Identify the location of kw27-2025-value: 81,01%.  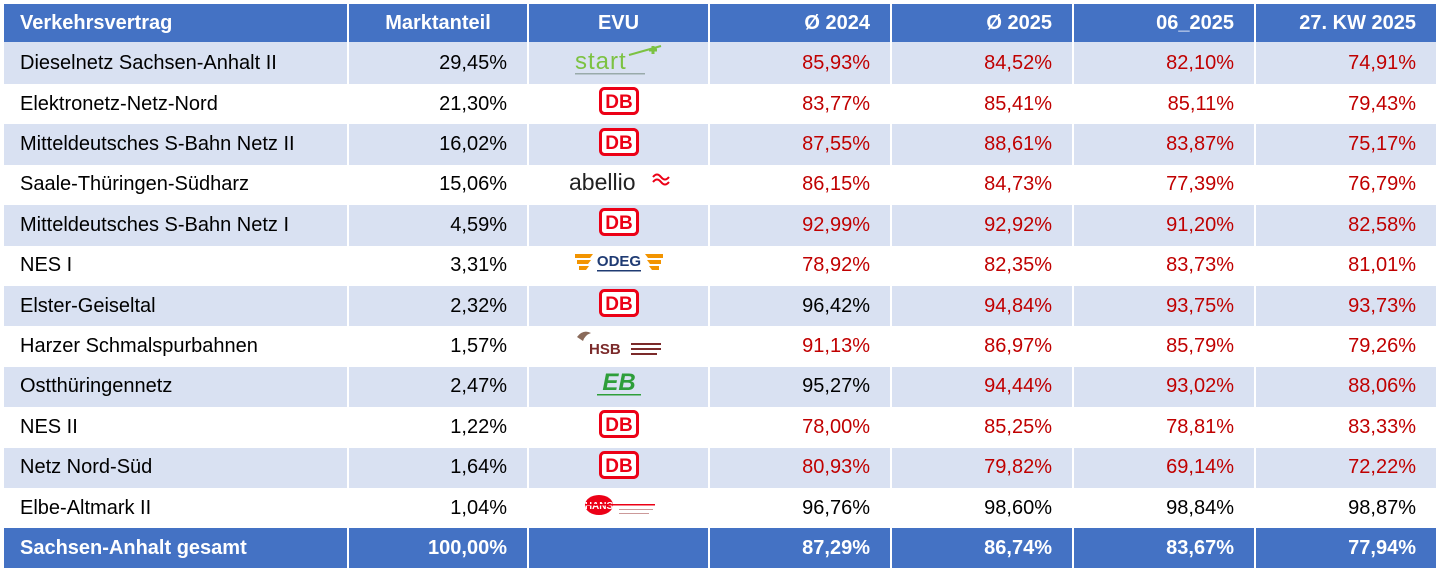
(1345, 265).